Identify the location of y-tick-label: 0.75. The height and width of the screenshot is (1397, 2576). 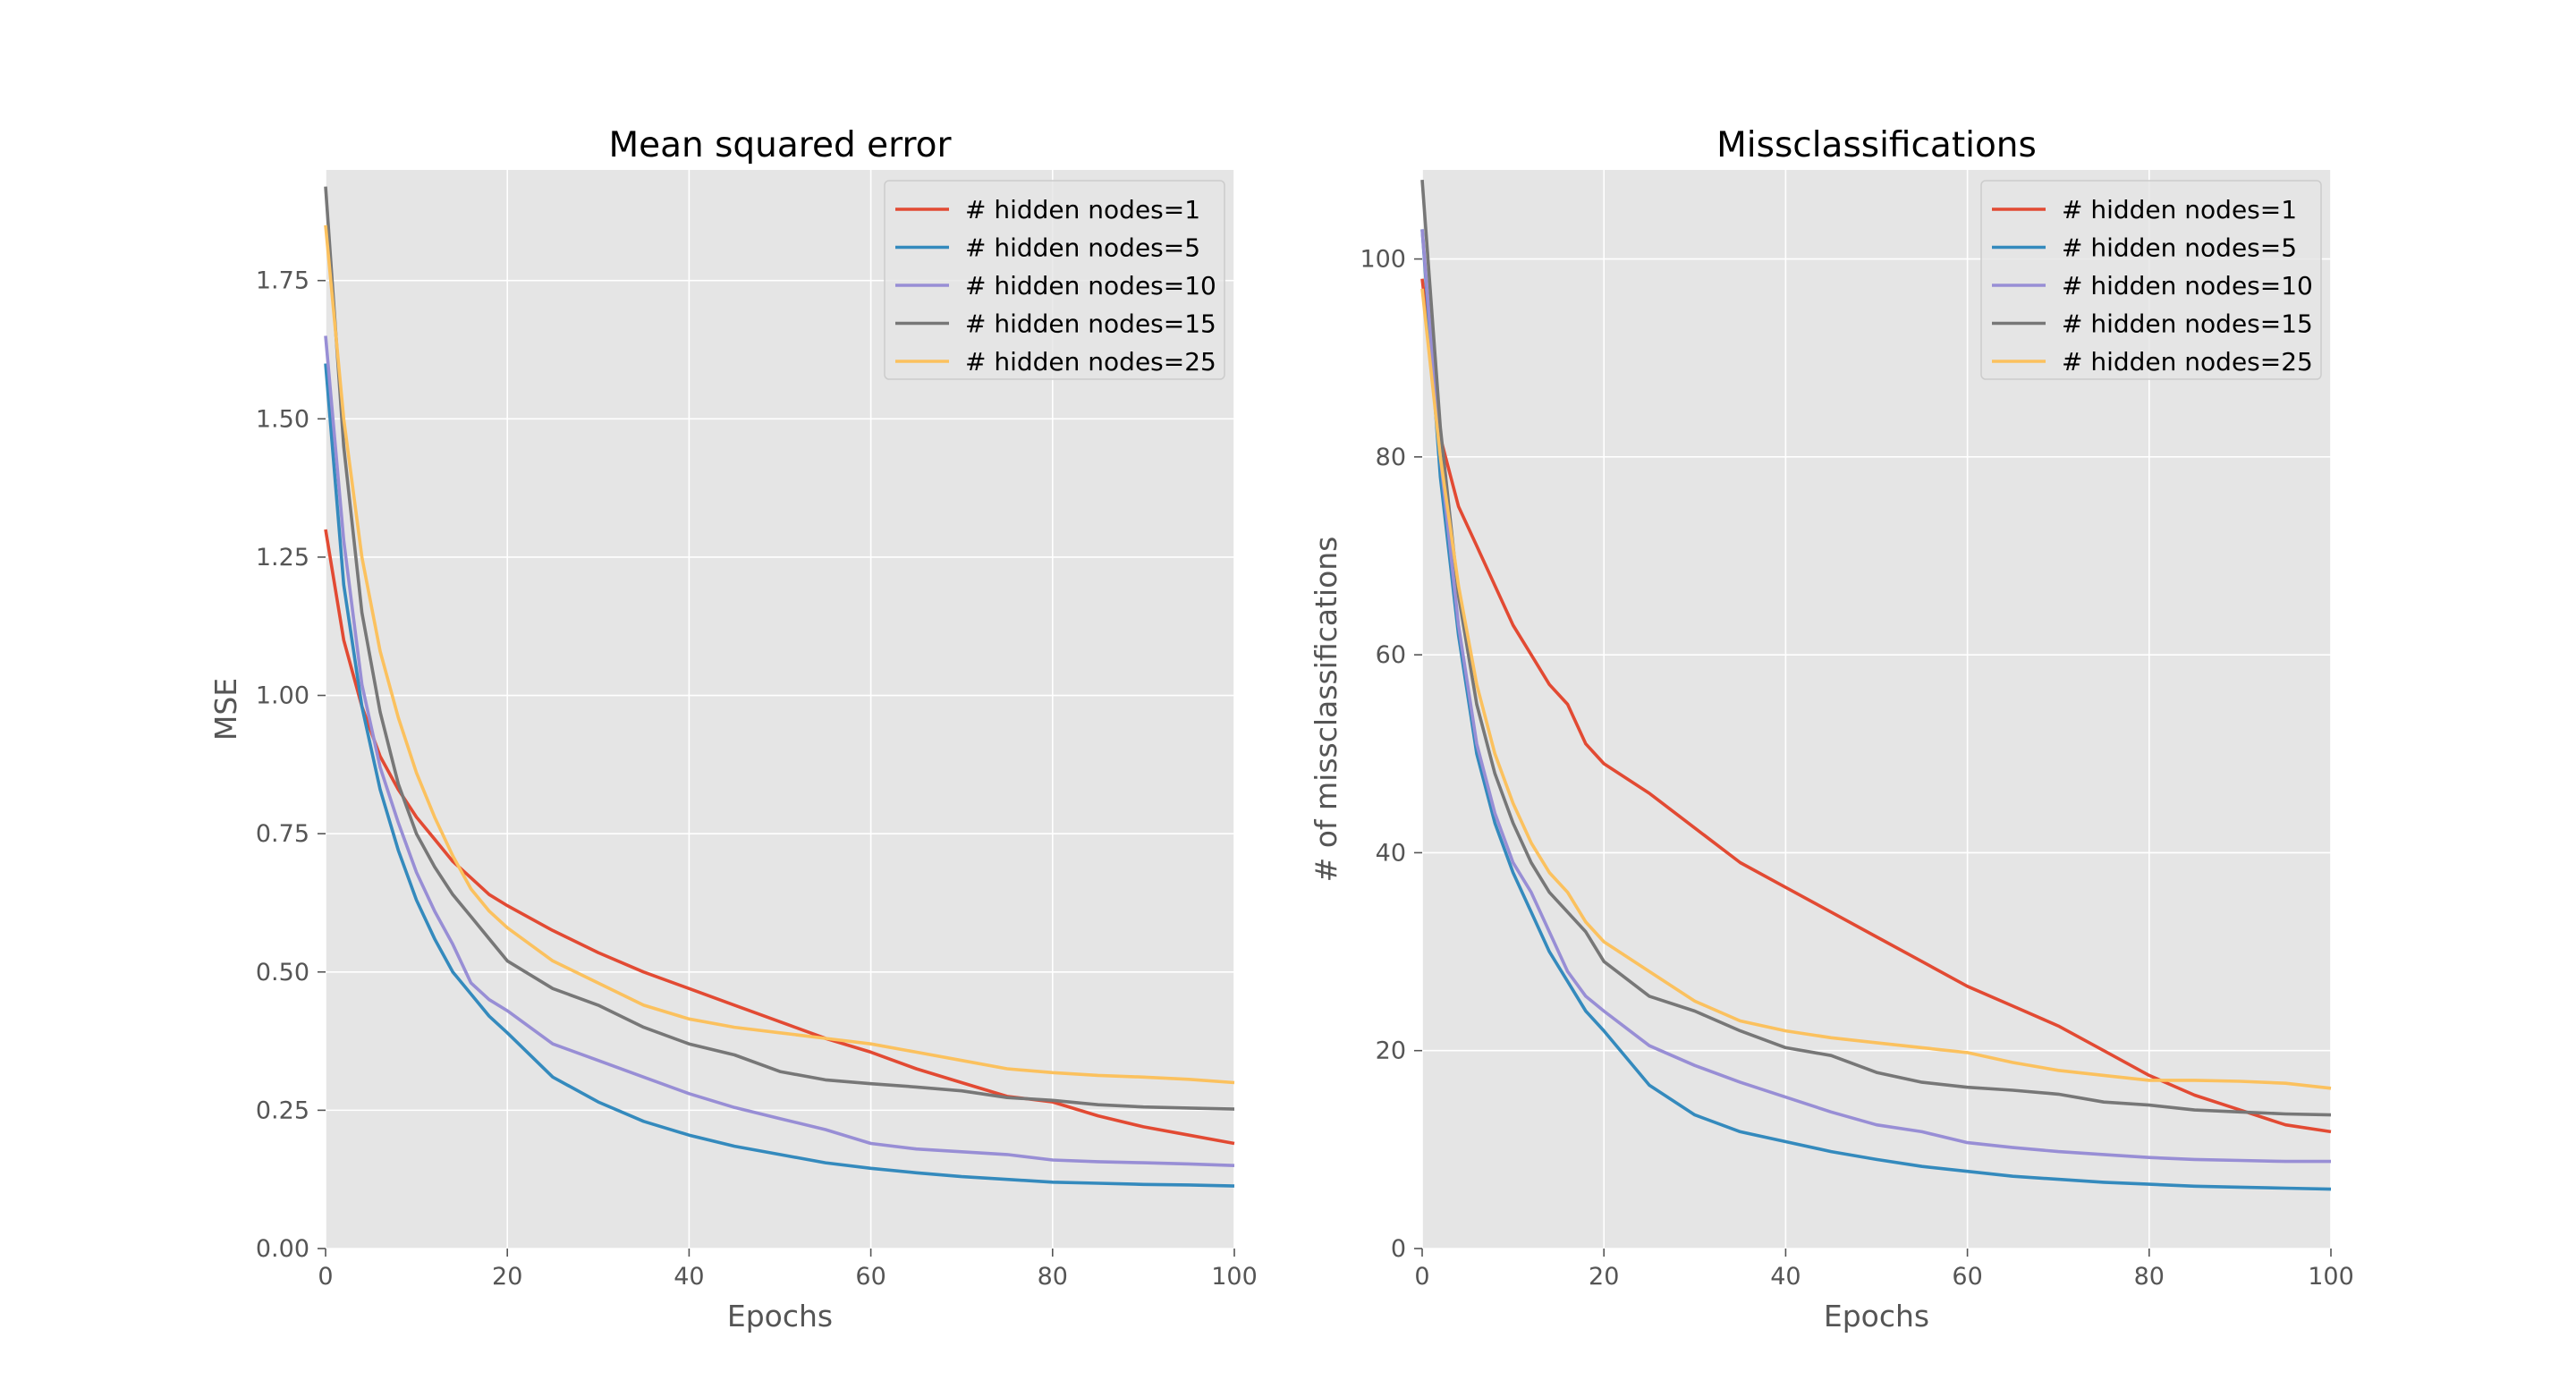
(282, 834).